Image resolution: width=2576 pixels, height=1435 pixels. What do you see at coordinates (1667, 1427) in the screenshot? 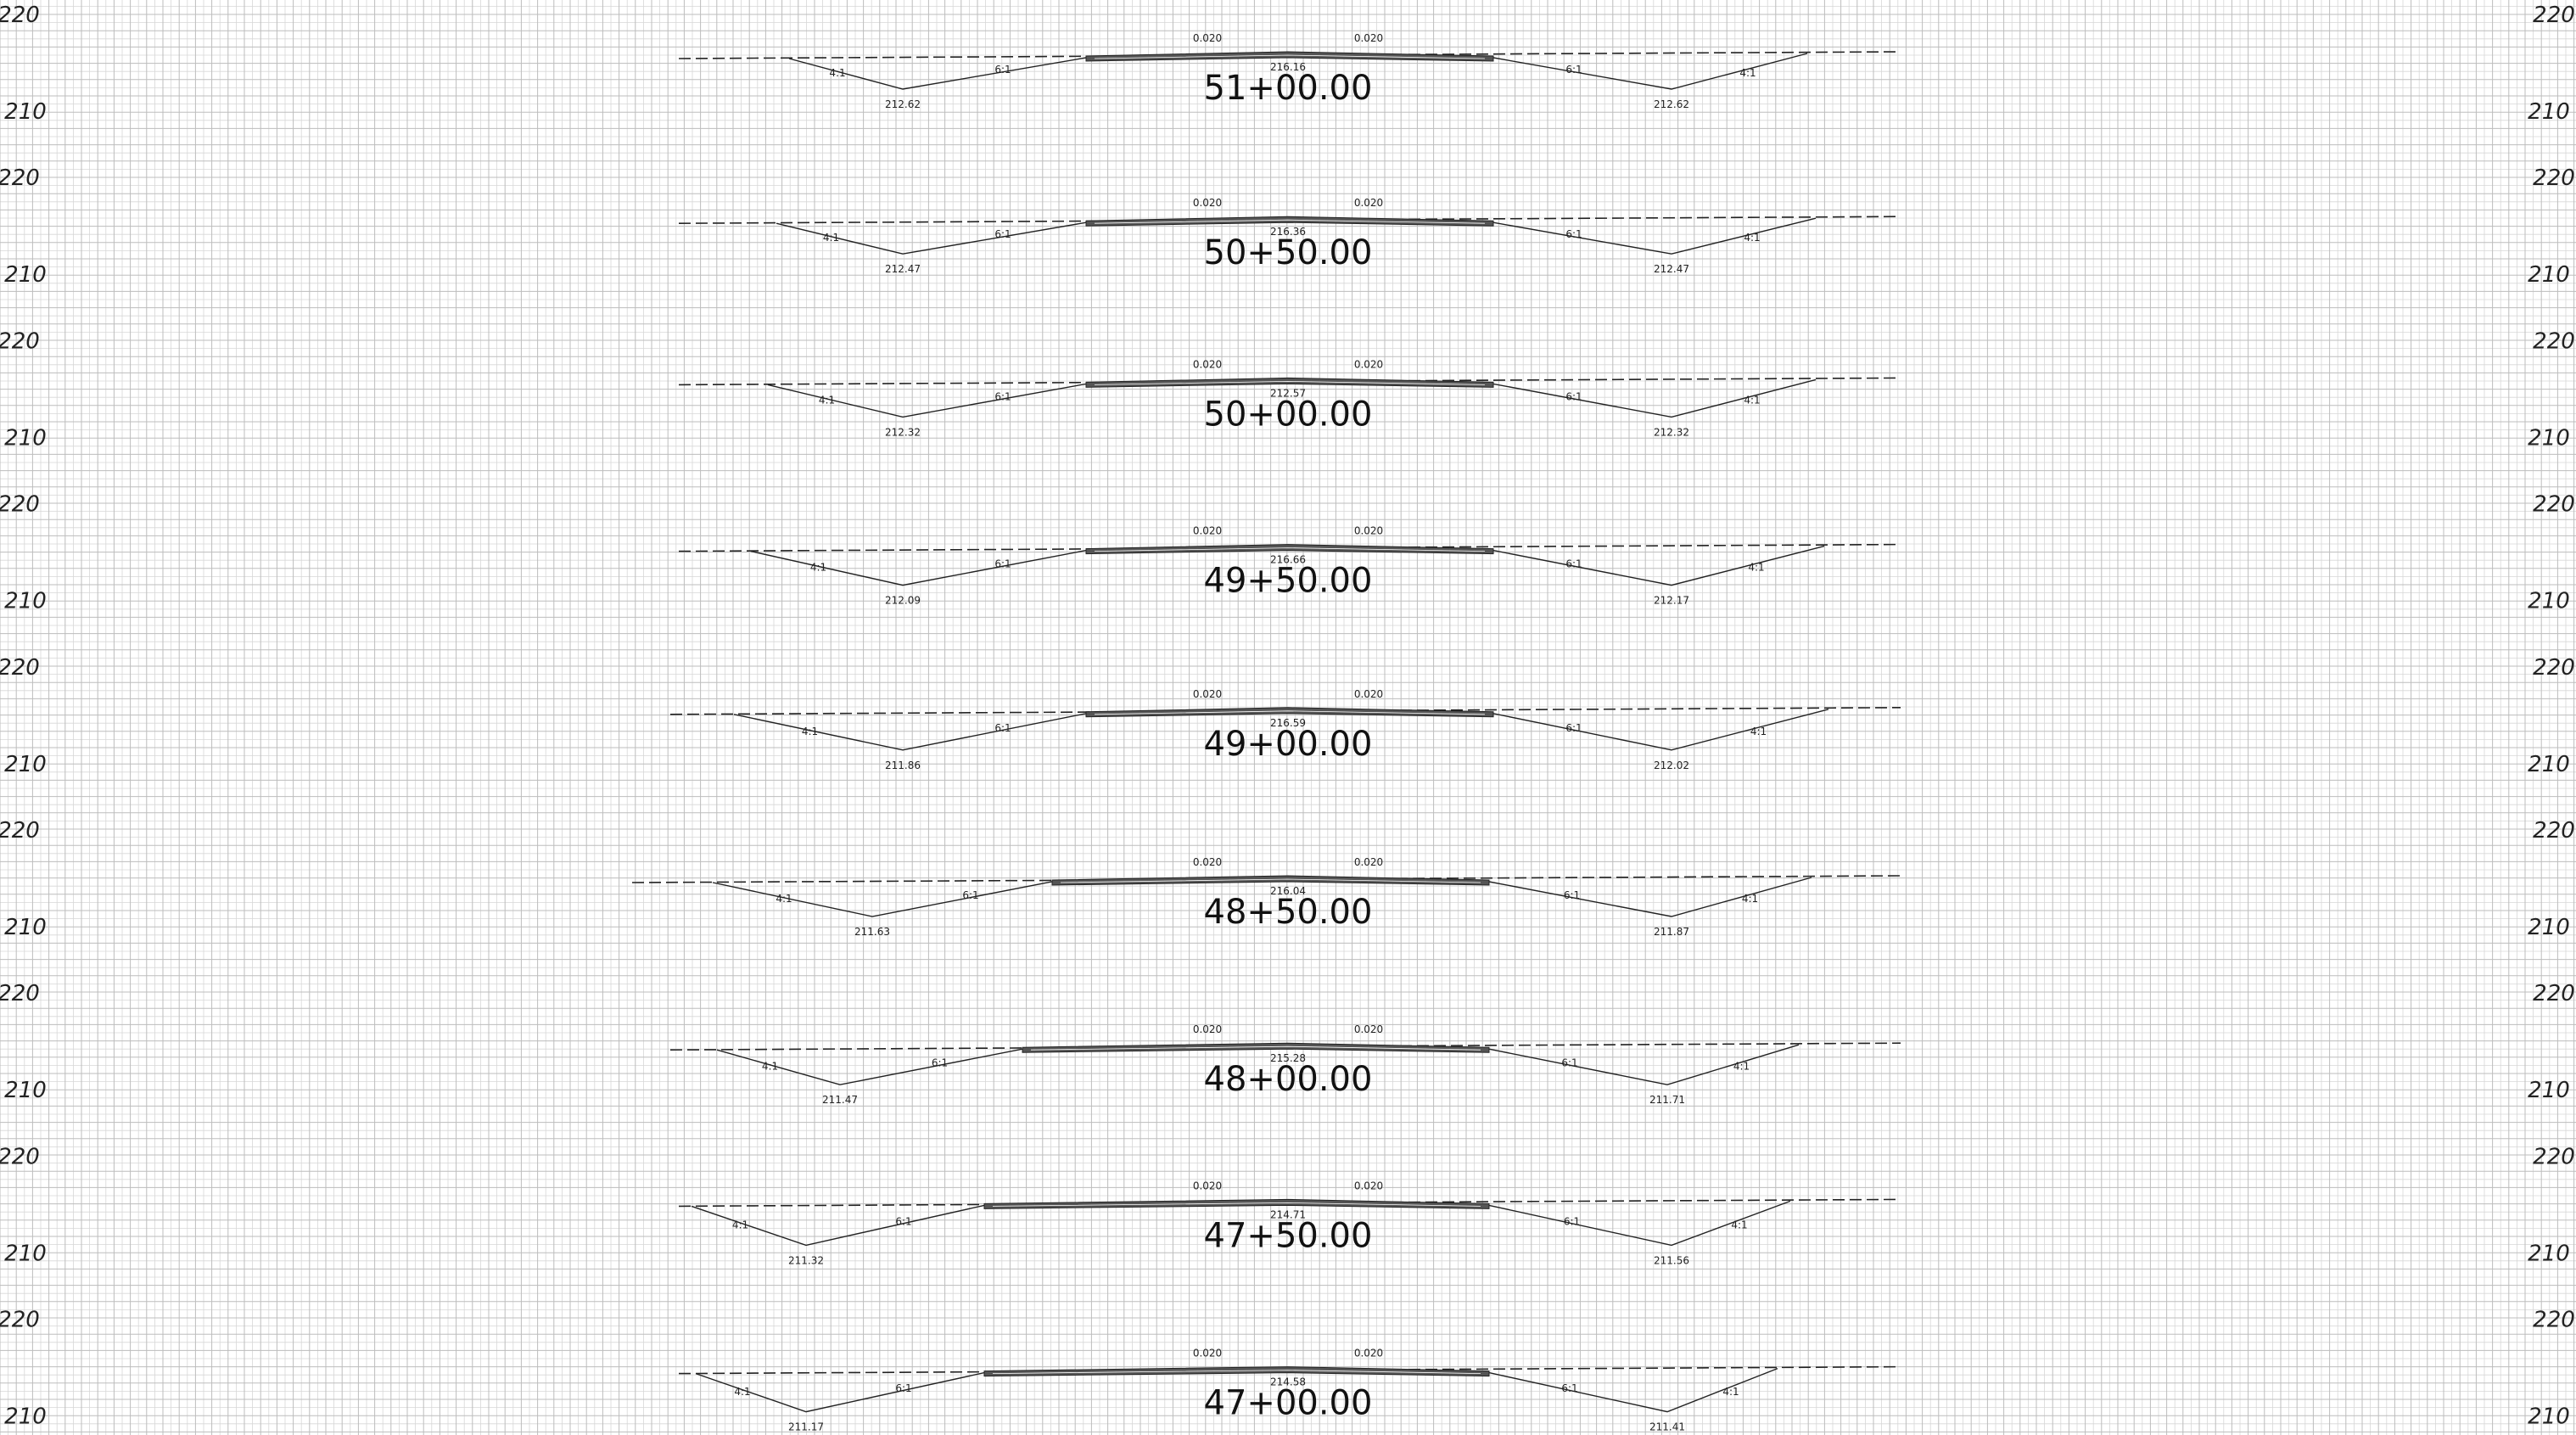
I see `right-ditch-elevation-label: 211.41` at bounding box center [1667, 1427].